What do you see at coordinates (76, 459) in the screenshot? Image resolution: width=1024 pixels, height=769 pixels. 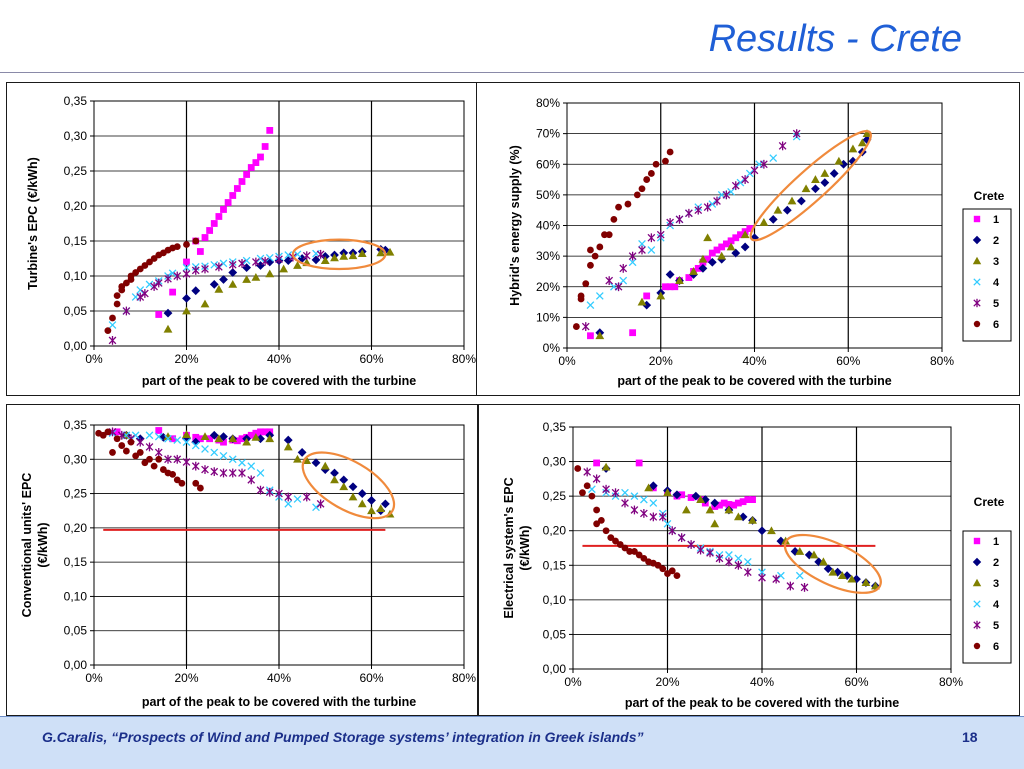 I see `y-tick-label: 0,30` at bounding box center [76, 459].